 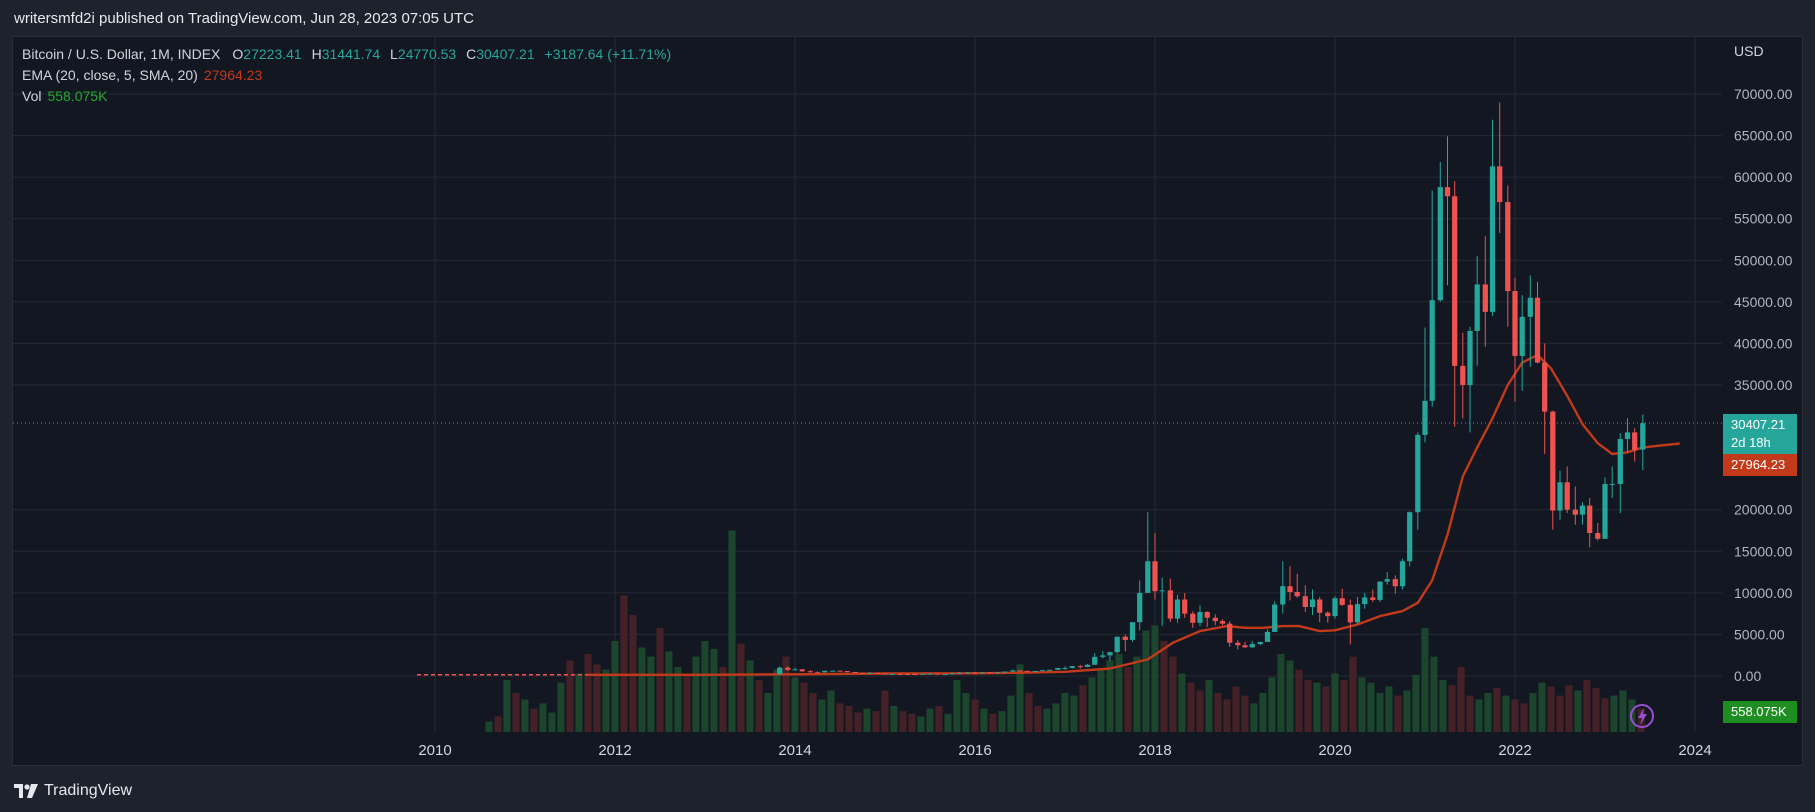 I want to click on ema-price-tag: 27964.23, so click(x=1760, y=465).